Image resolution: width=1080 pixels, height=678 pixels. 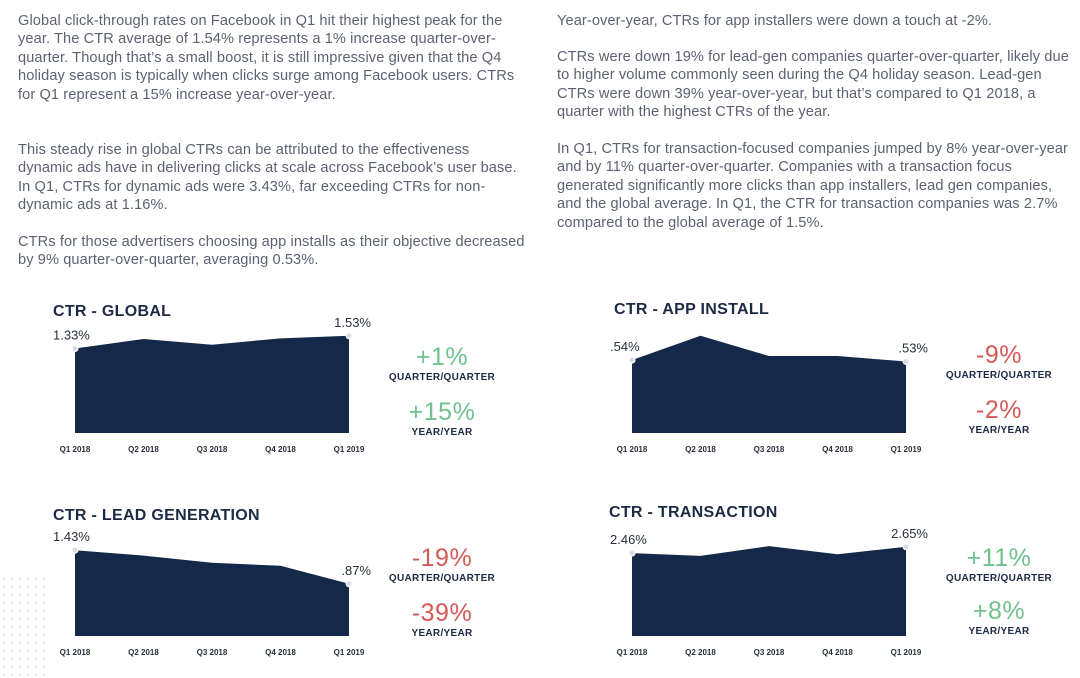 I want to click on chart-title-lead-generation: CTR - LEAD GENERATION, so click(x=156, y=515).